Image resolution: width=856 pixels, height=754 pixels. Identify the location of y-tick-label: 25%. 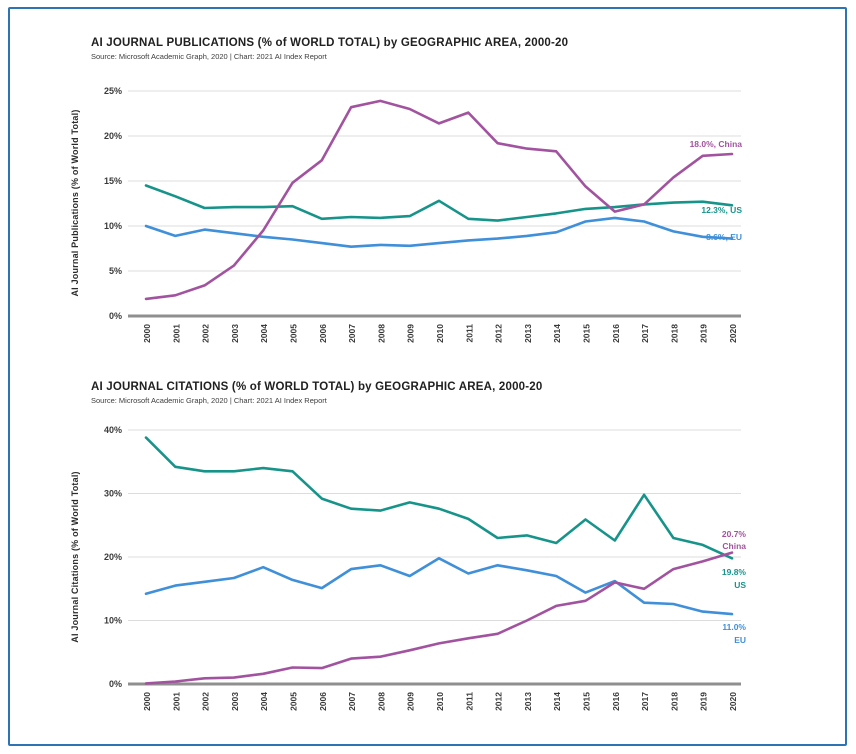
(113, 91).